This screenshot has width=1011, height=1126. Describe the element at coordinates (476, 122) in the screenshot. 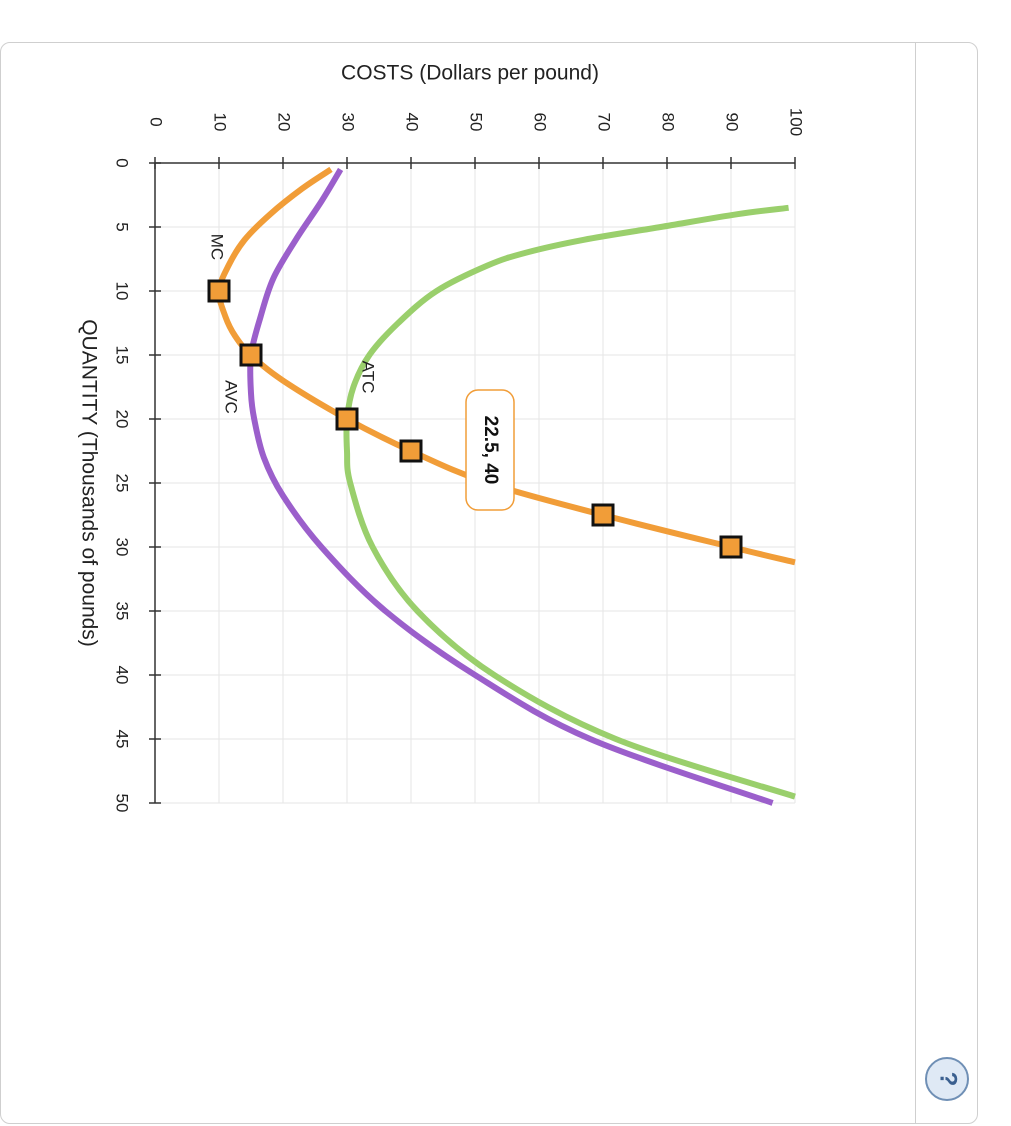

I see `cost-tick-label: 50` at that location.